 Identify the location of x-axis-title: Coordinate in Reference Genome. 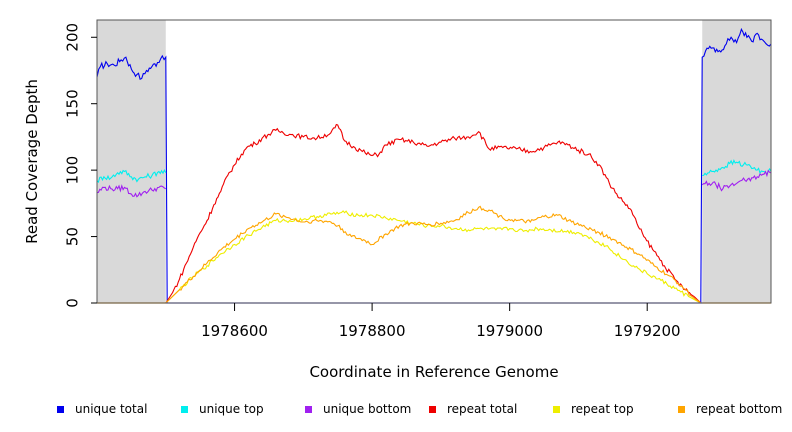
(433, 372).